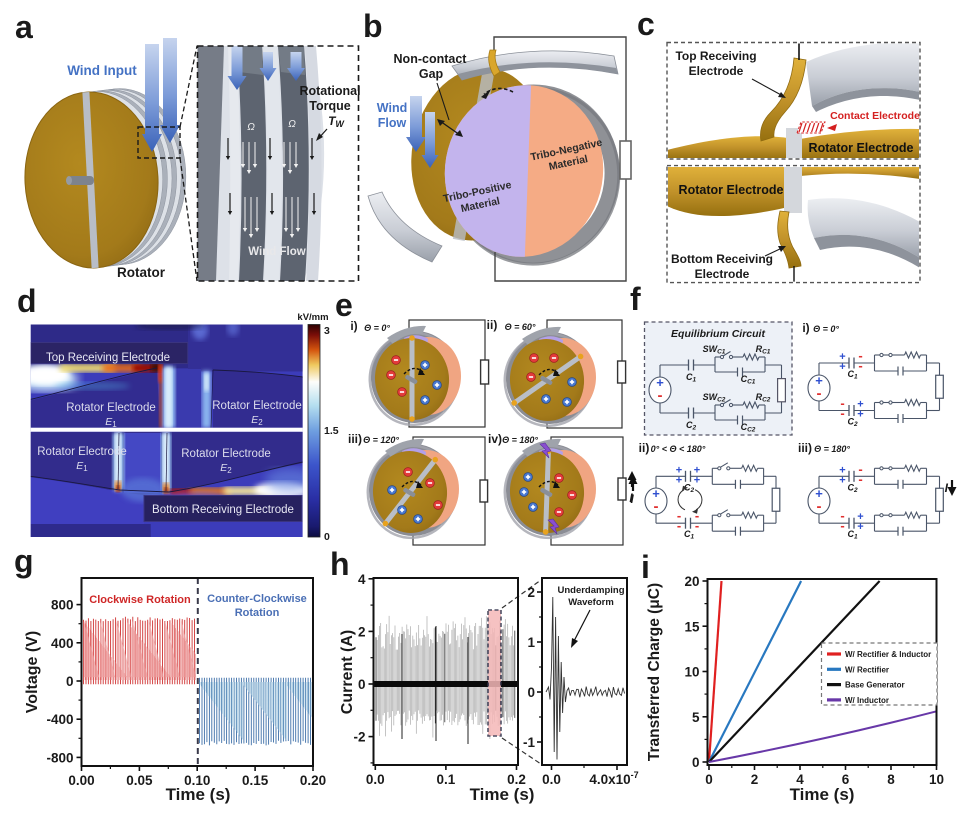 This screenshot has width=961, height=833. Describe the element at coordinates (867, 669) in the screenshot. I see `svg-text: W/ Rectifier` at that location.